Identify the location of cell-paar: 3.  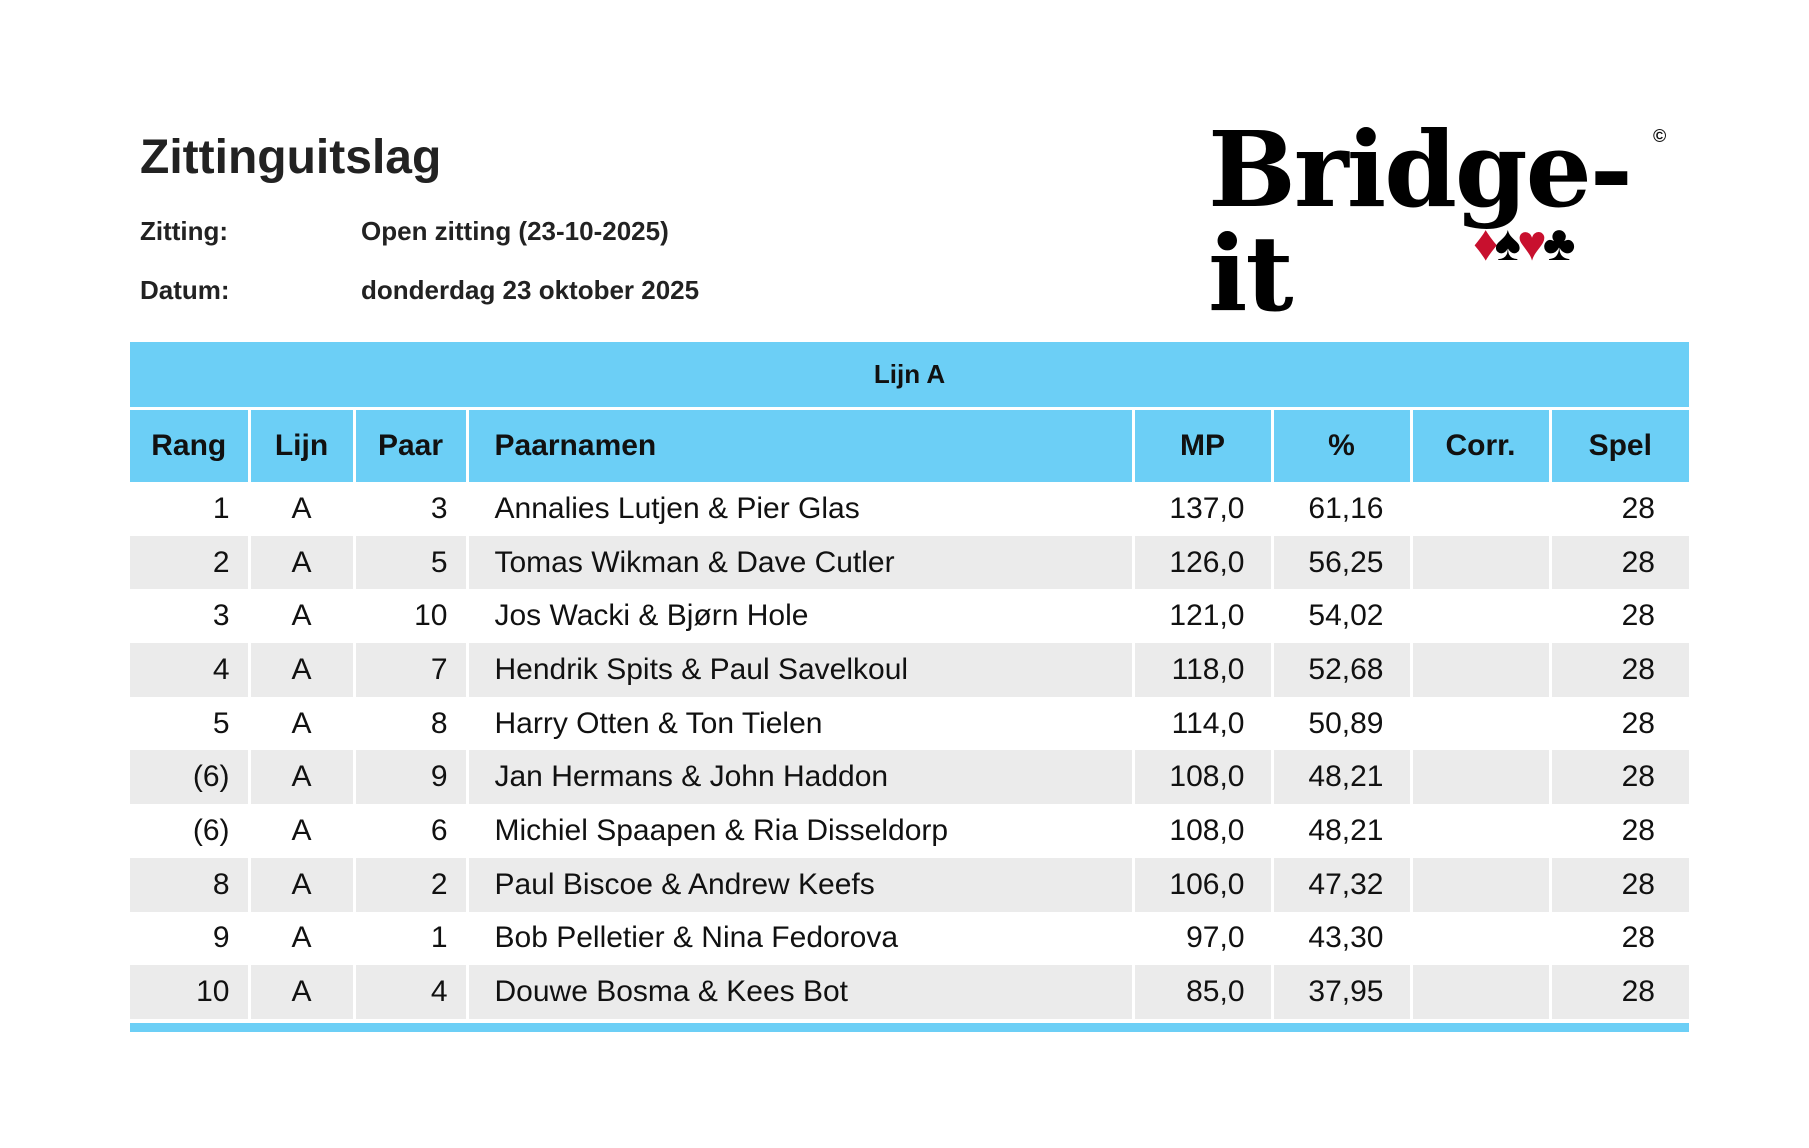
(411, 509).